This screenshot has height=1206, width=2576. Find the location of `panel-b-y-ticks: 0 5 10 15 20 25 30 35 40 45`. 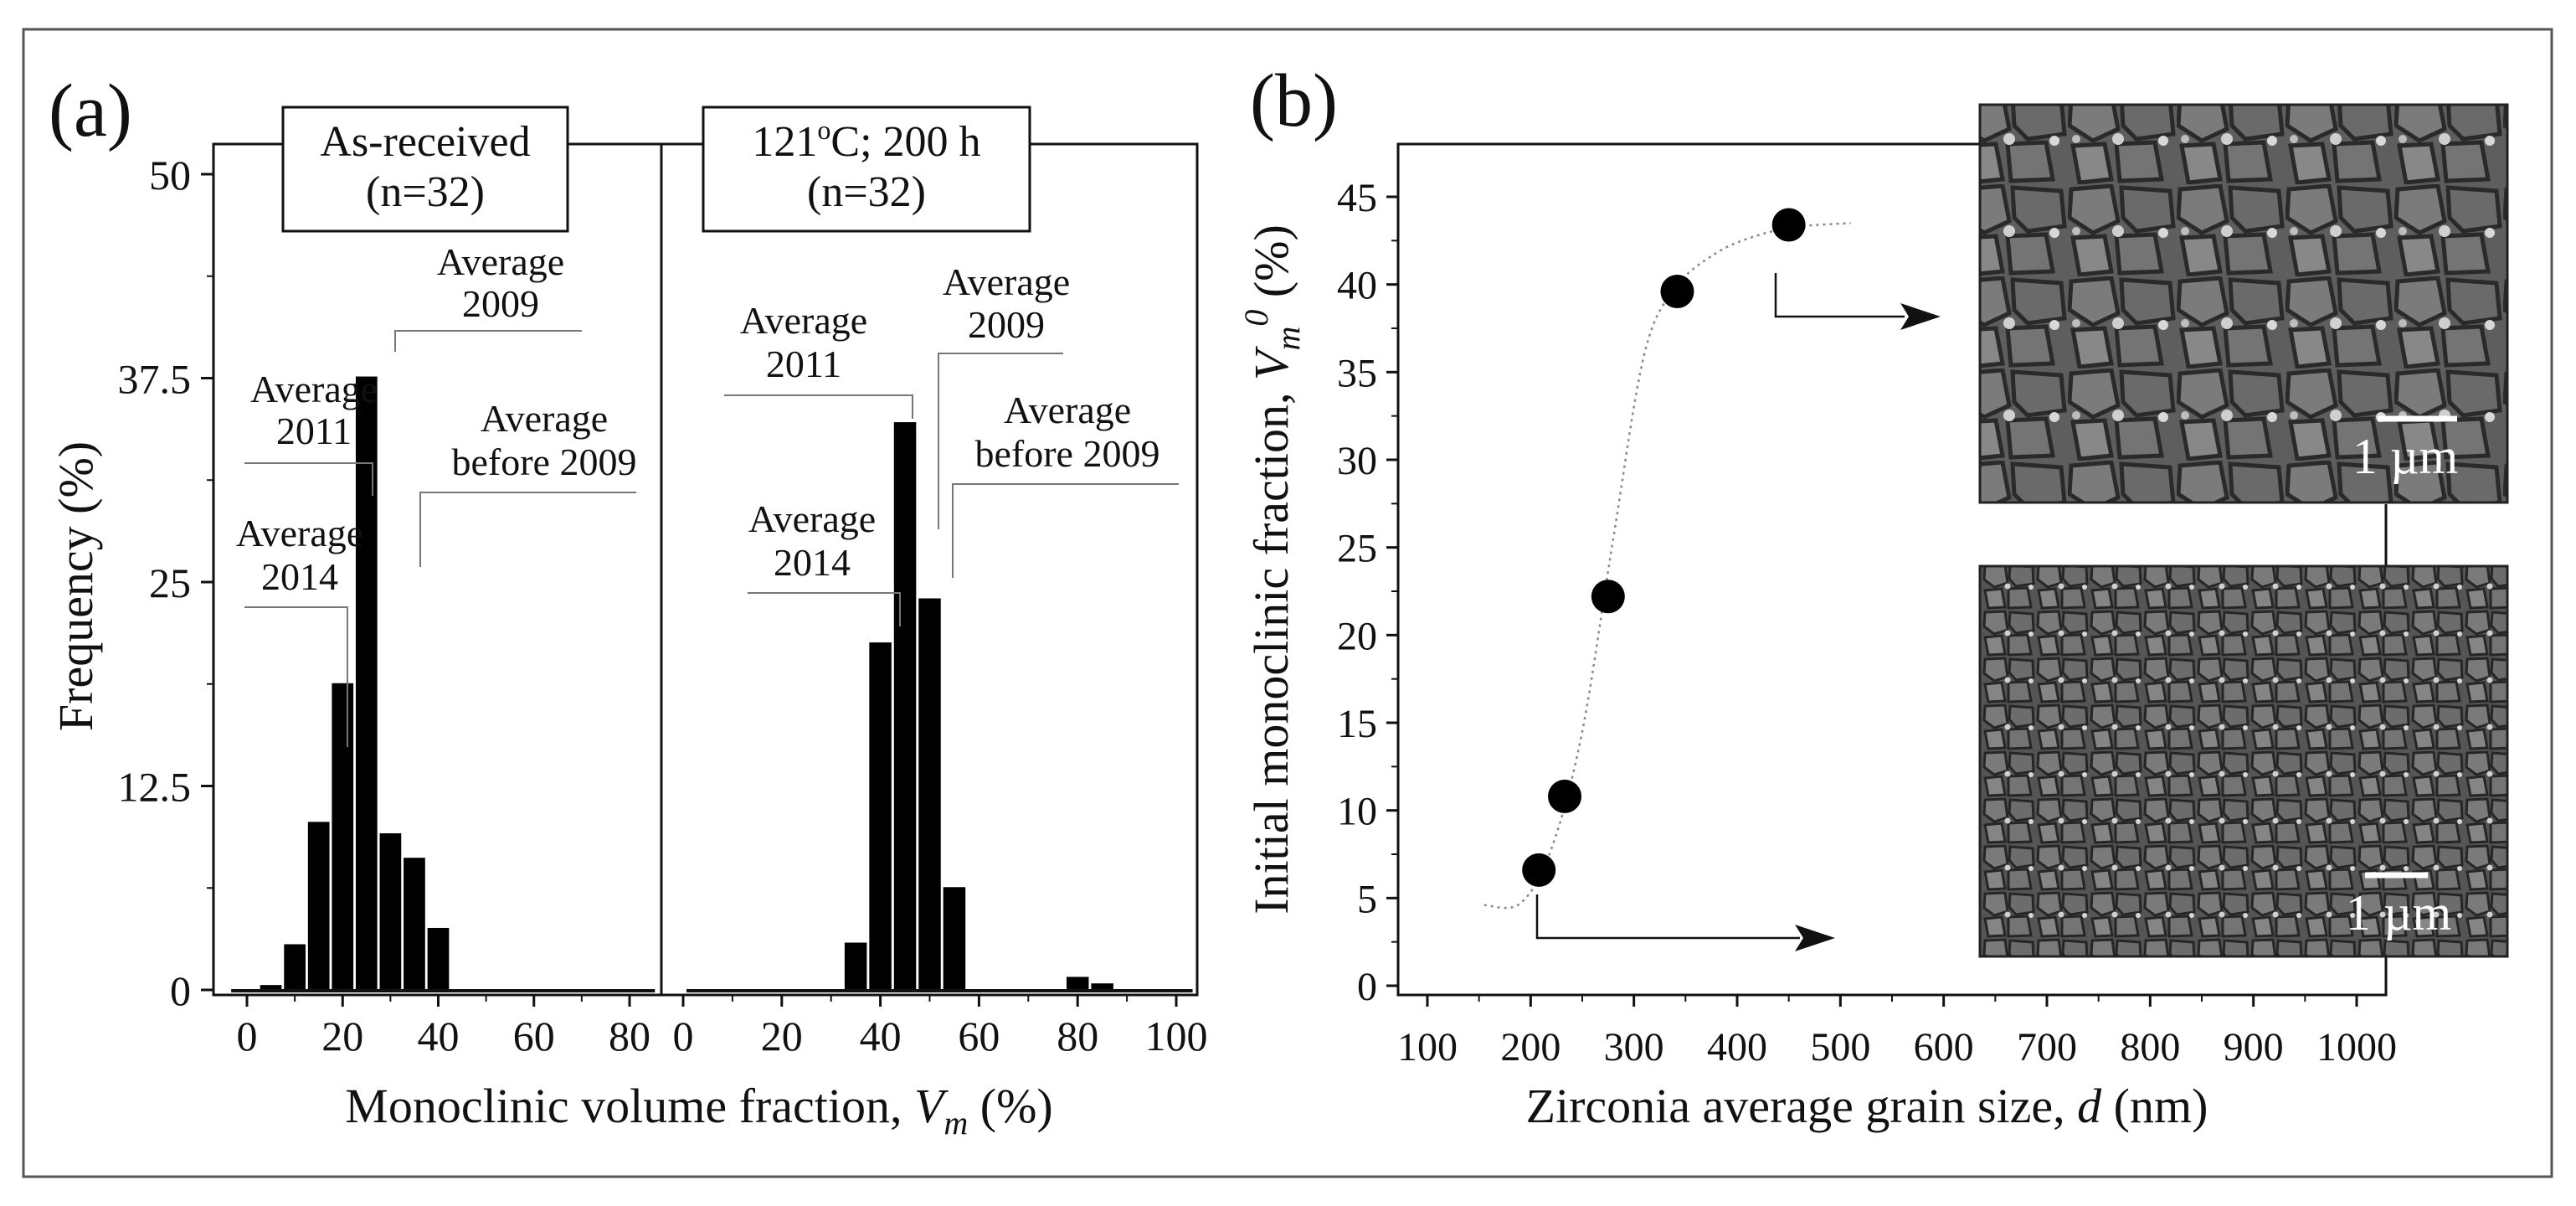

panel-b-y-ticks: 0 5 10 15 20 25 30 35 40 45 is located at coordinates (1368, 592).